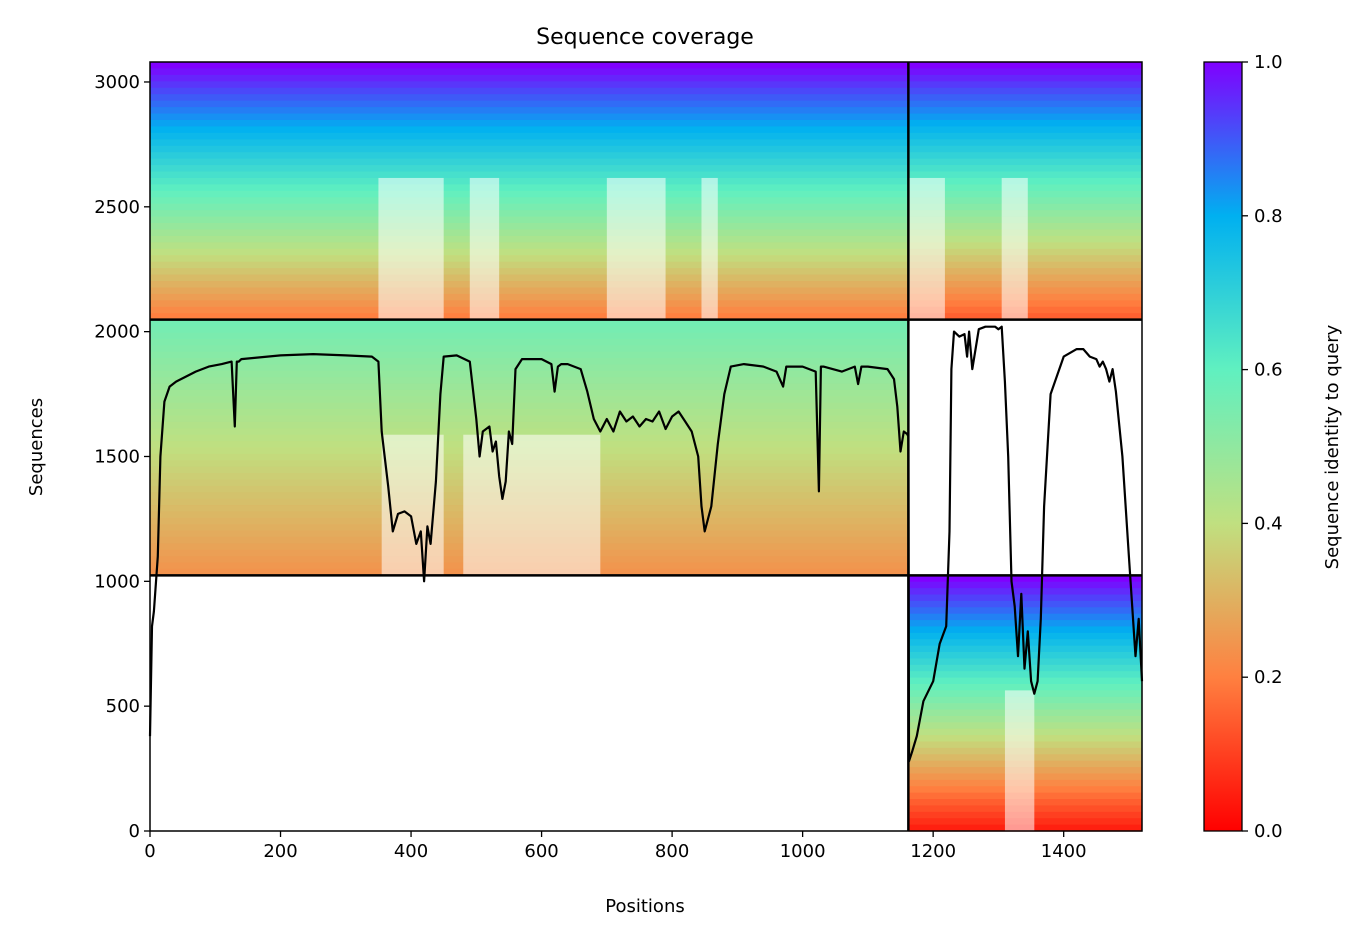  I want to click on colorbar-tick-label: 1.0, so click(1268, 62).